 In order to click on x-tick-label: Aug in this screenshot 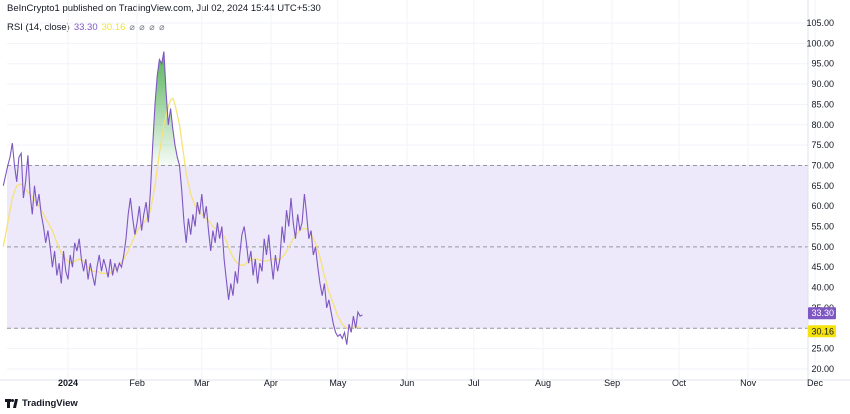, I will do `click(543, 383)`.